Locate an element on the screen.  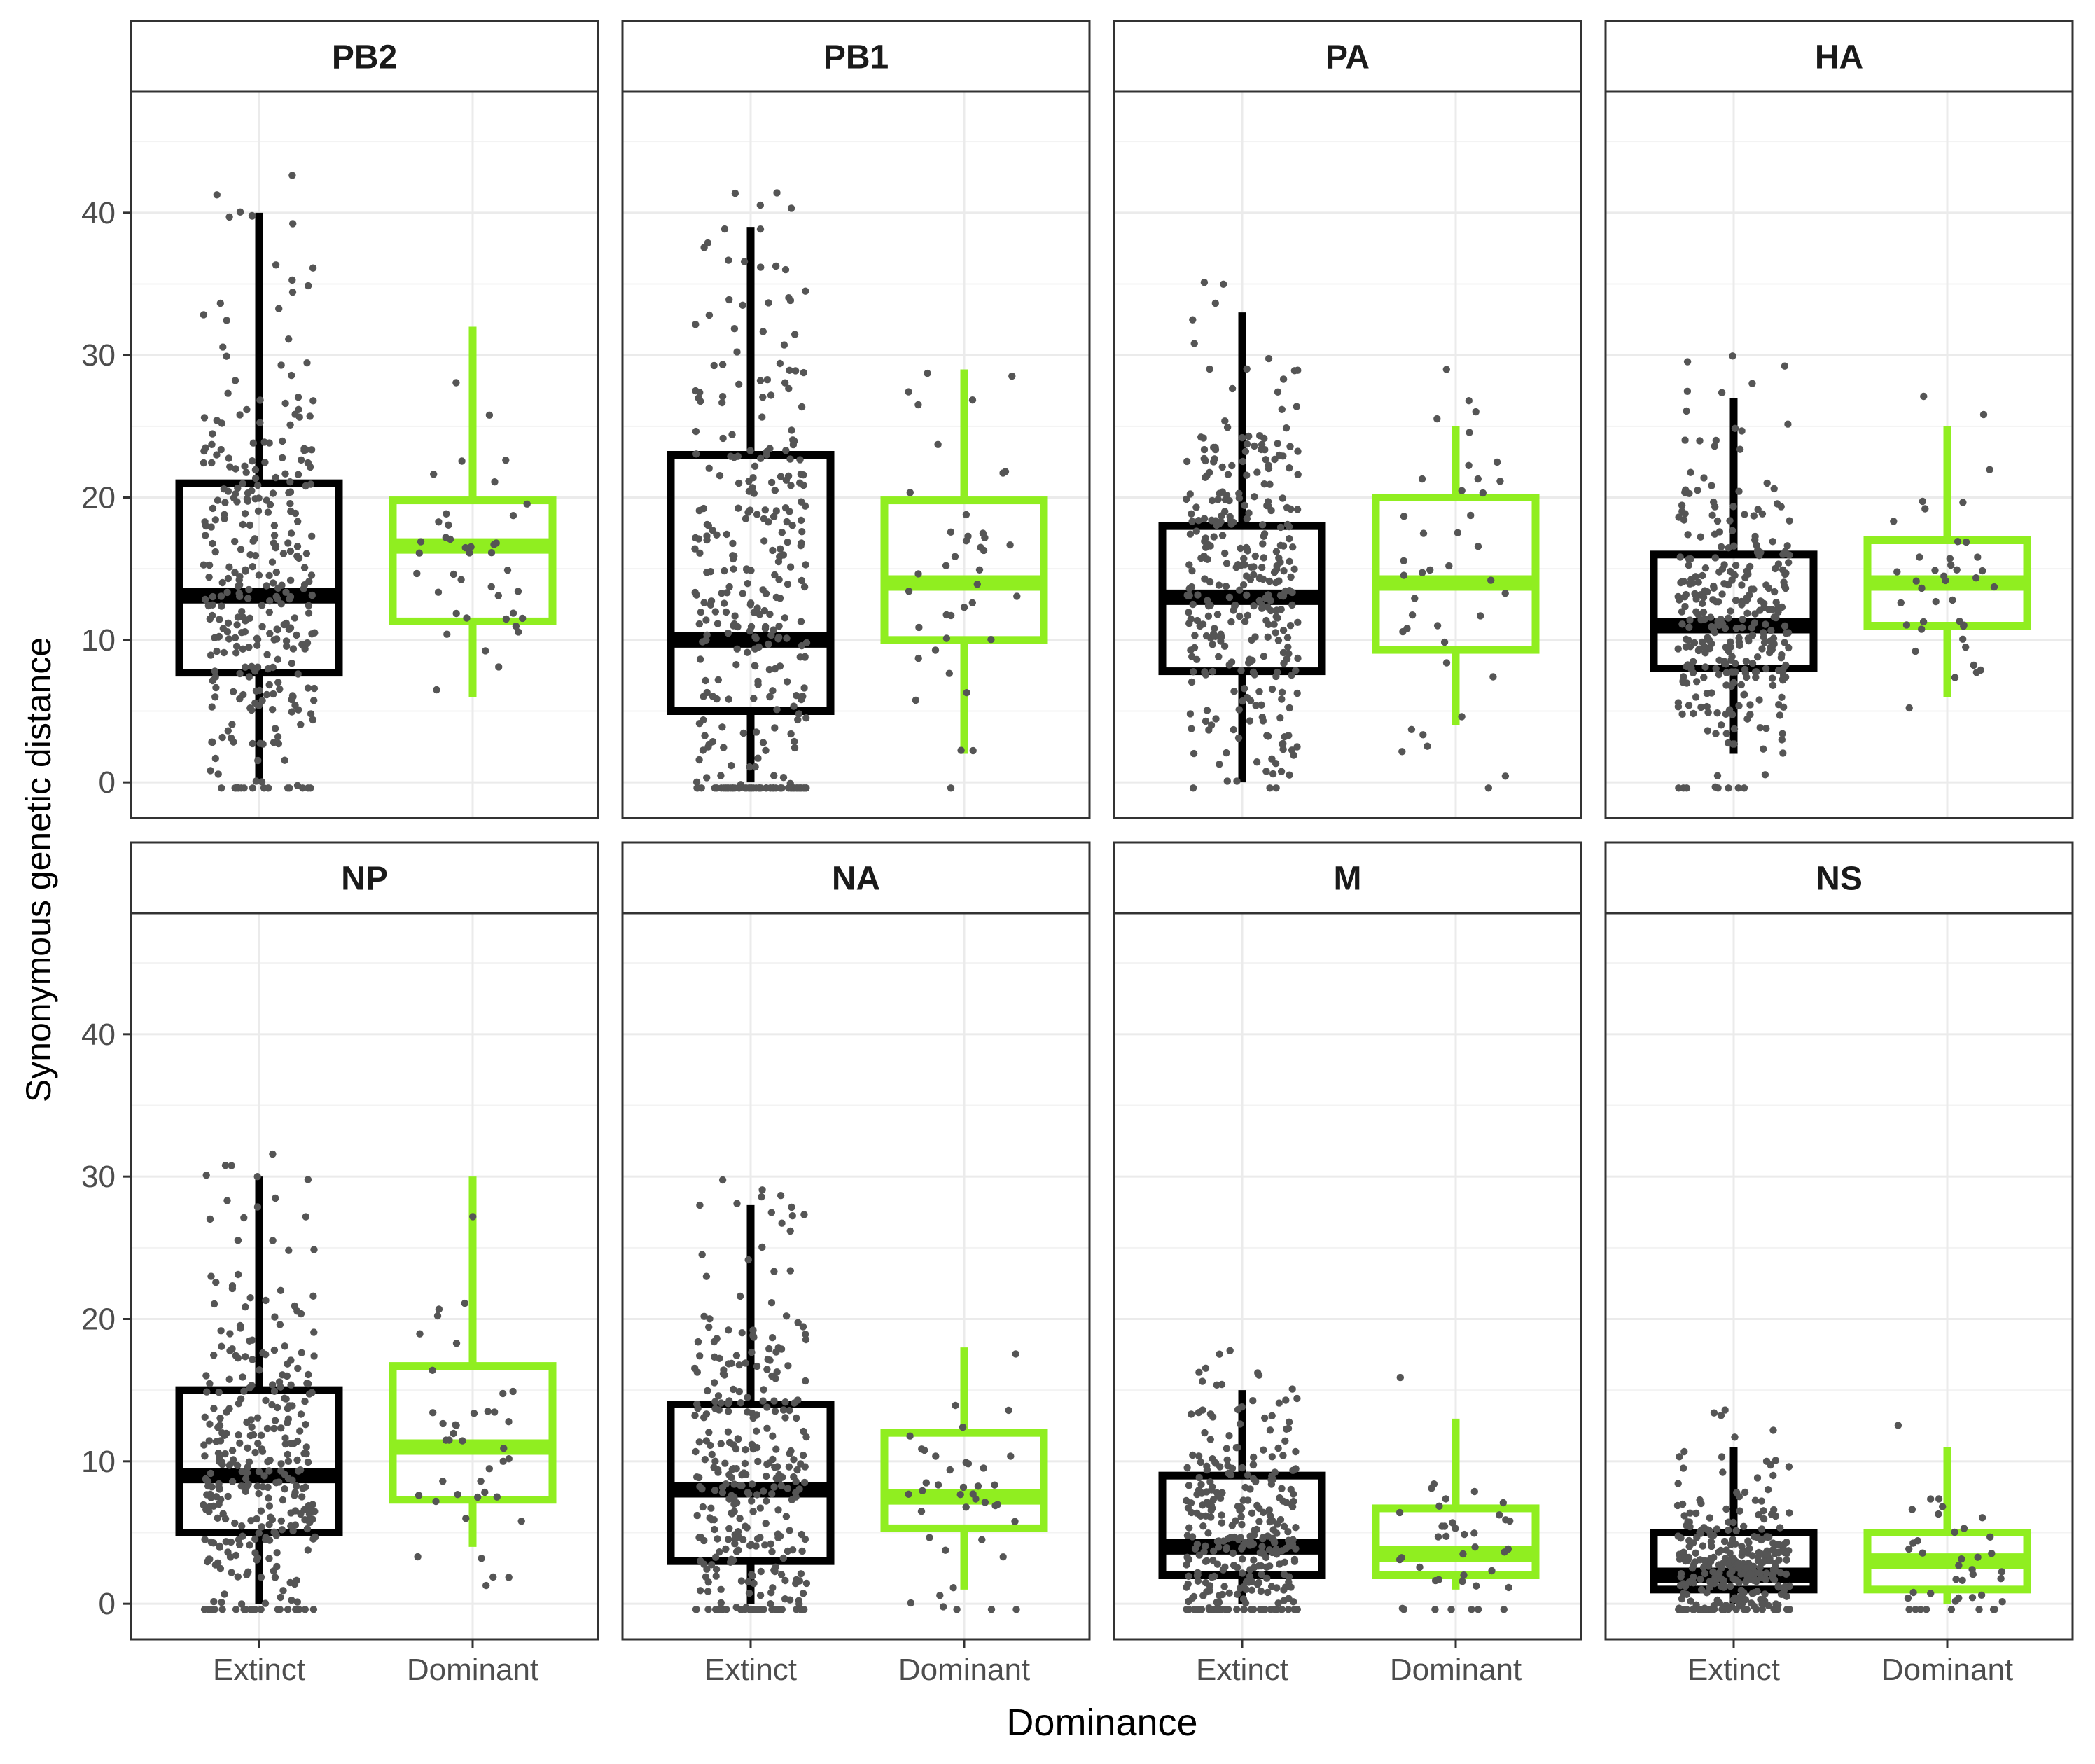
jitter-points-extinct is located at coordinates (1242, 1480).